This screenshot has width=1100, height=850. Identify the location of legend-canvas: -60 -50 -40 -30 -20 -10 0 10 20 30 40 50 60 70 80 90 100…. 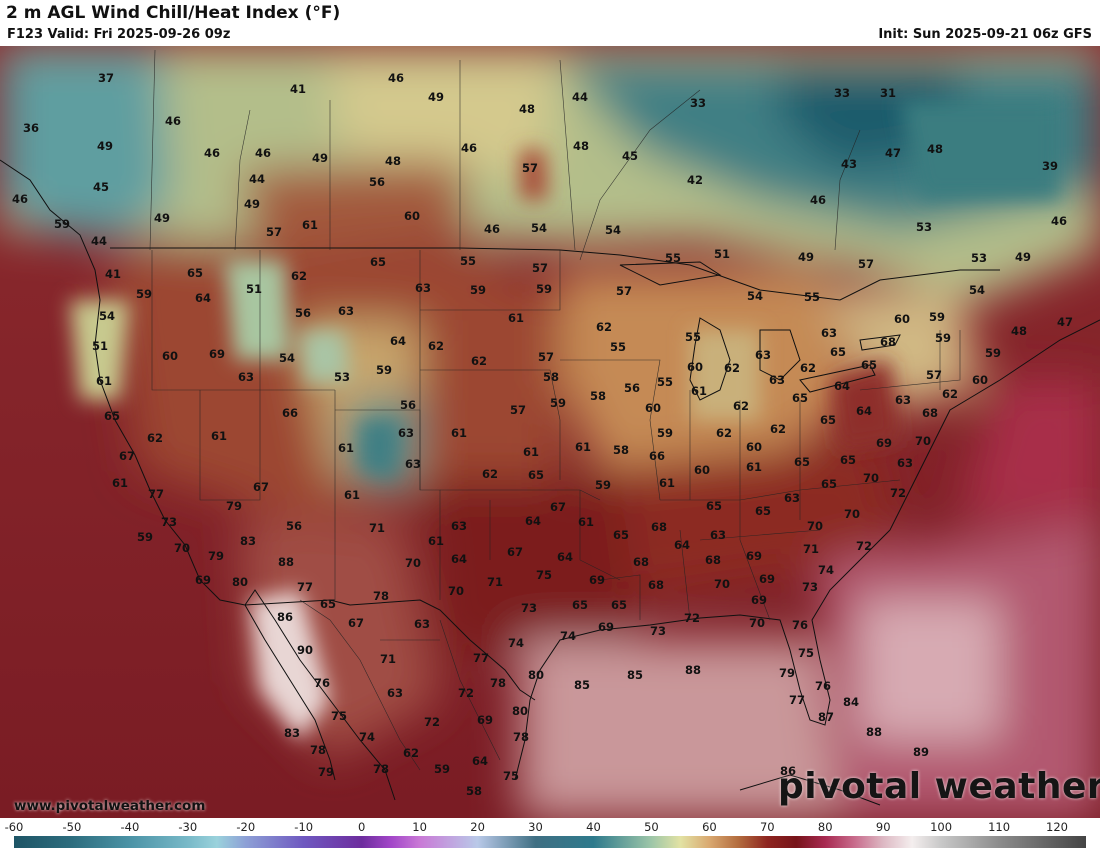
(545, 834).